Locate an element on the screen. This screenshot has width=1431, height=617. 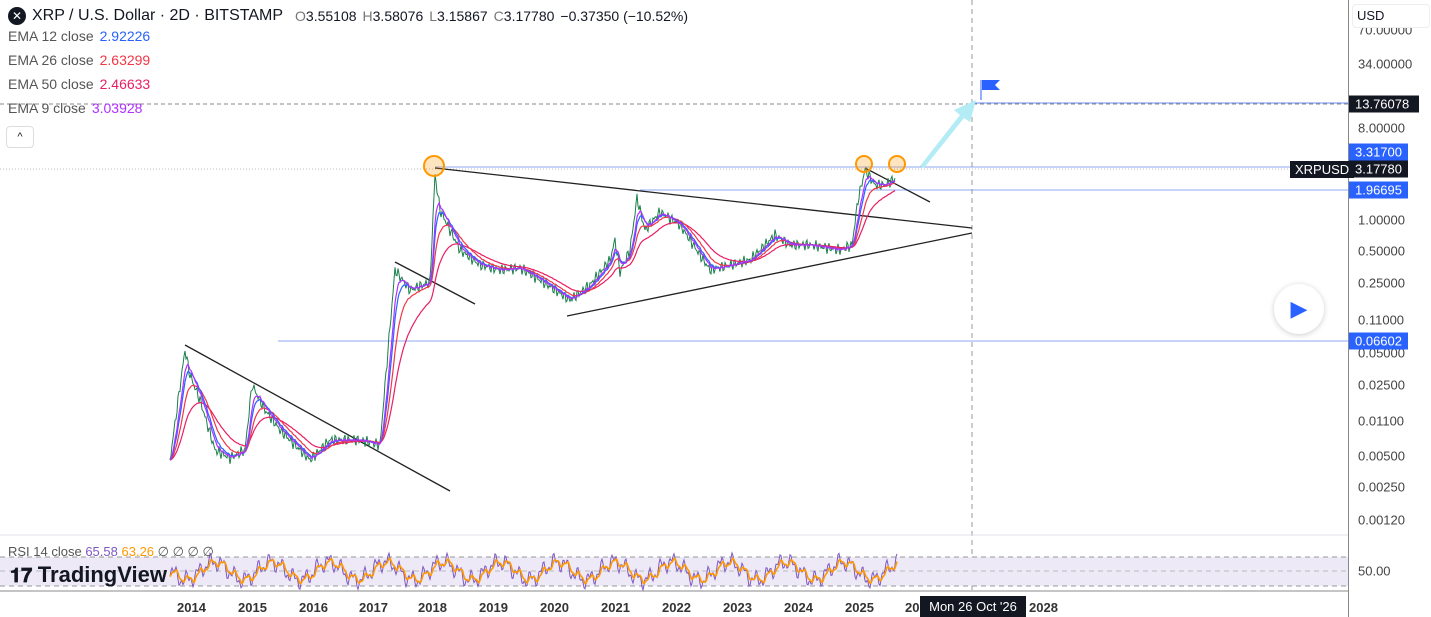
axis-tick: 0.11000 is located at coordinates (1381, 320).